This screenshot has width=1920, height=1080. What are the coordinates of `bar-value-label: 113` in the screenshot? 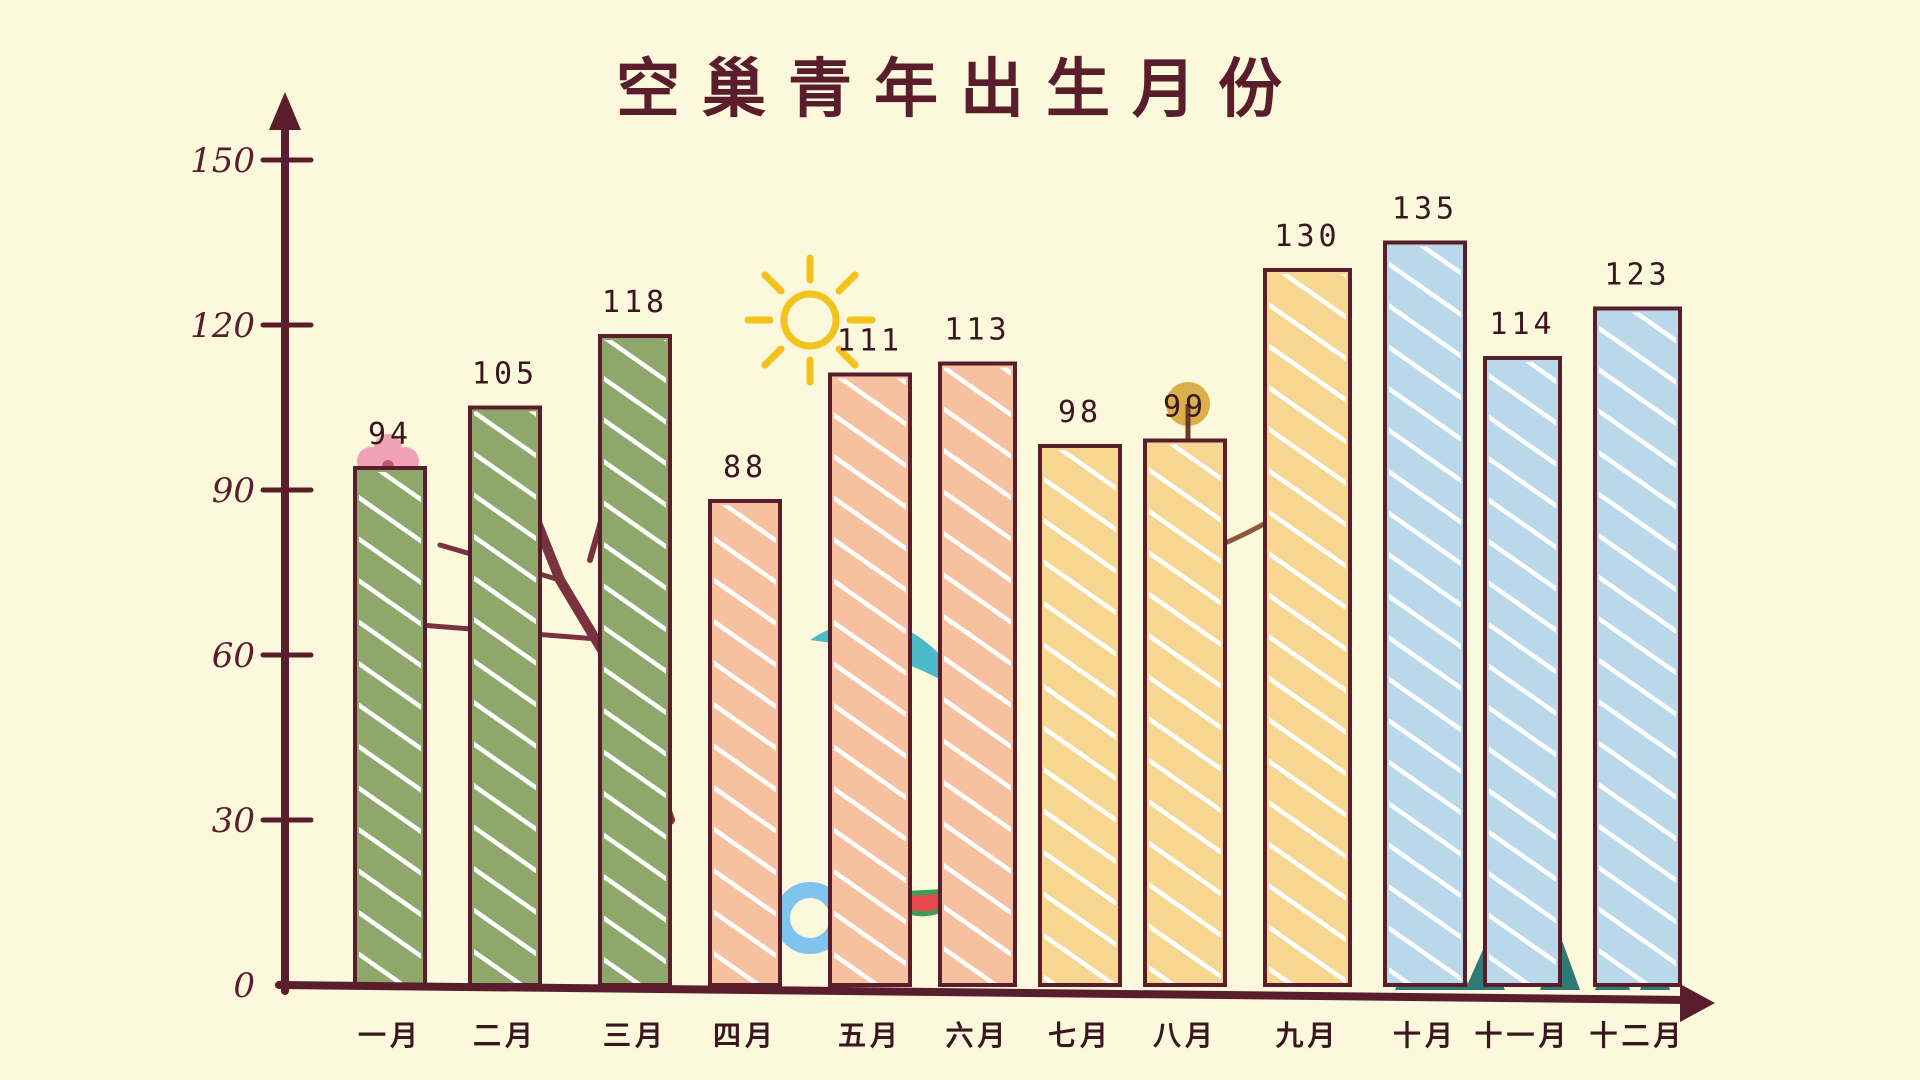 It's located at (977, 330).